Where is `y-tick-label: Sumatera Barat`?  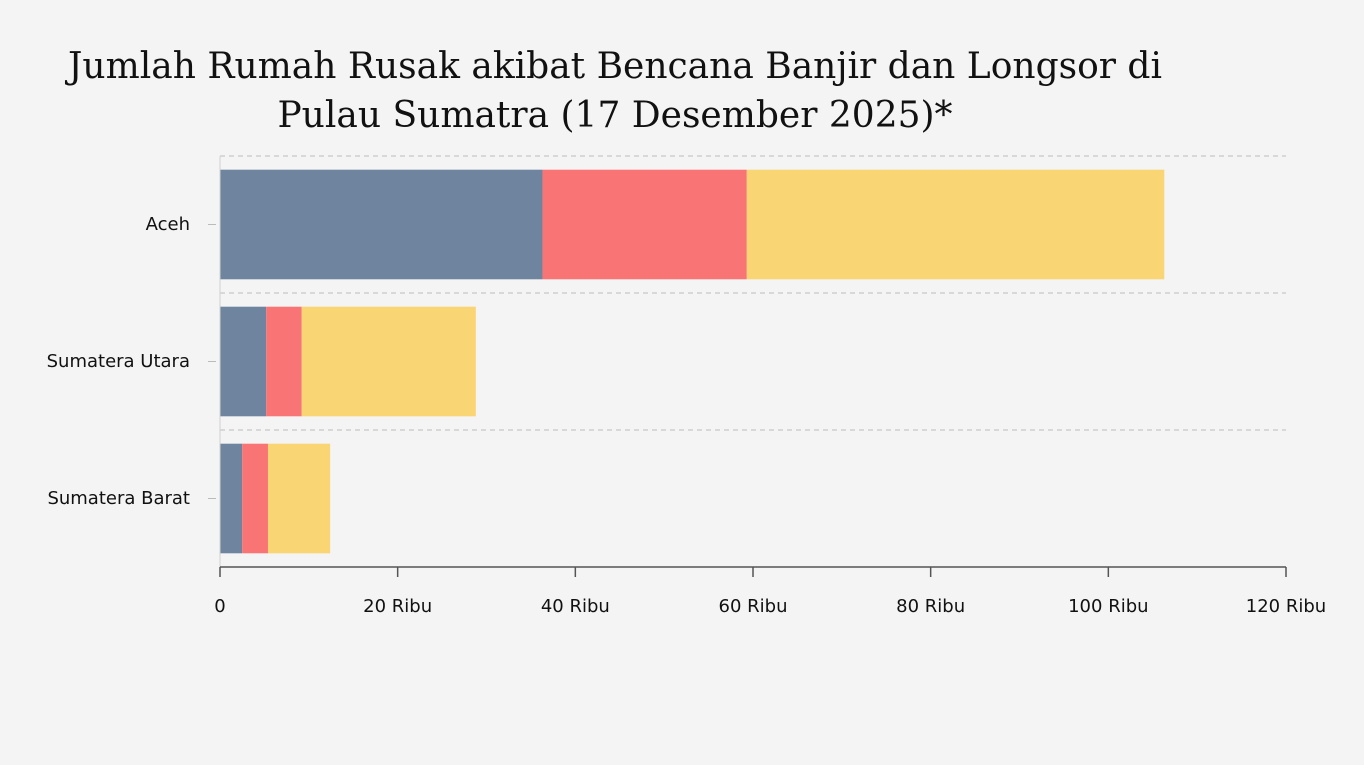 y-tick-label: Sumatera Barat is located at coordinates (118, 498).